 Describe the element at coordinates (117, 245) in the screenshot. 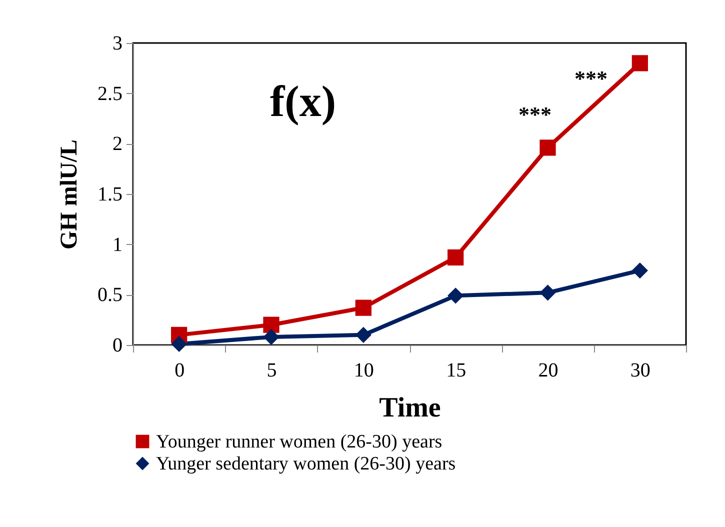

I see `y-tick-label: 1` at that location.